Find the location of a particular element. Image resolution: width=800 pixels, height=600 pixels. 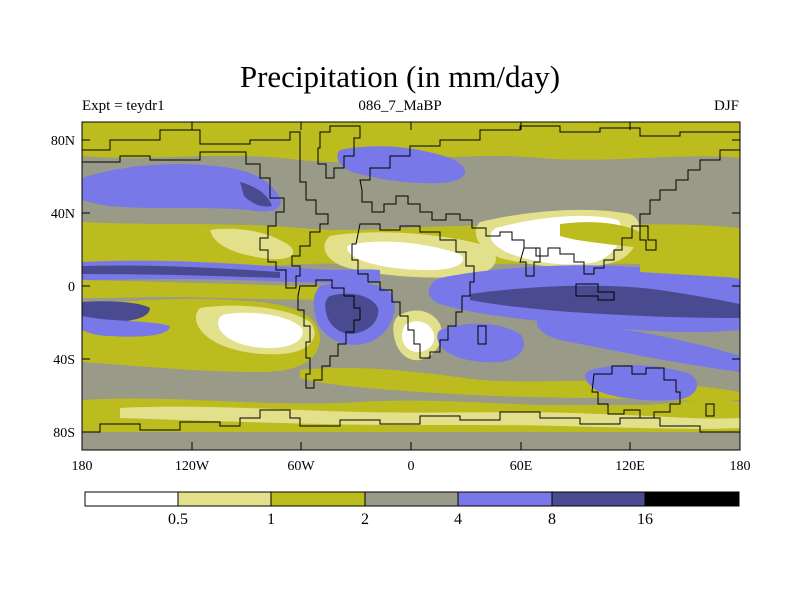

lat-tick-label: 40S is located at coordinates (64, 360).